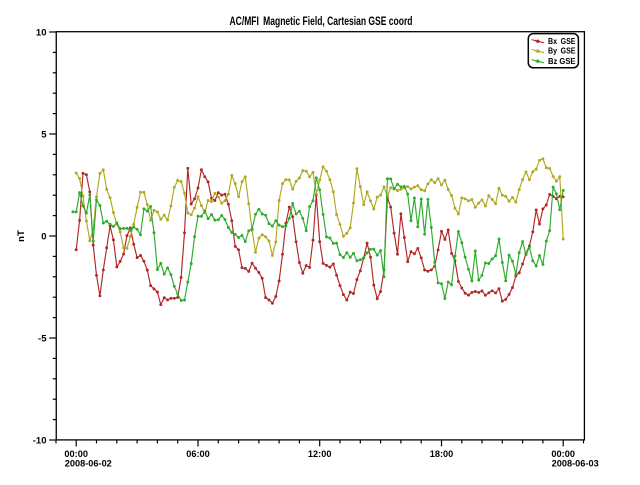 Image resolution: width=640 pixels, height=485 pixels. What do you see at coordinates (42, 338) in the screenshot?
I see `svg-text: -5` at bounding box center [42, 338].